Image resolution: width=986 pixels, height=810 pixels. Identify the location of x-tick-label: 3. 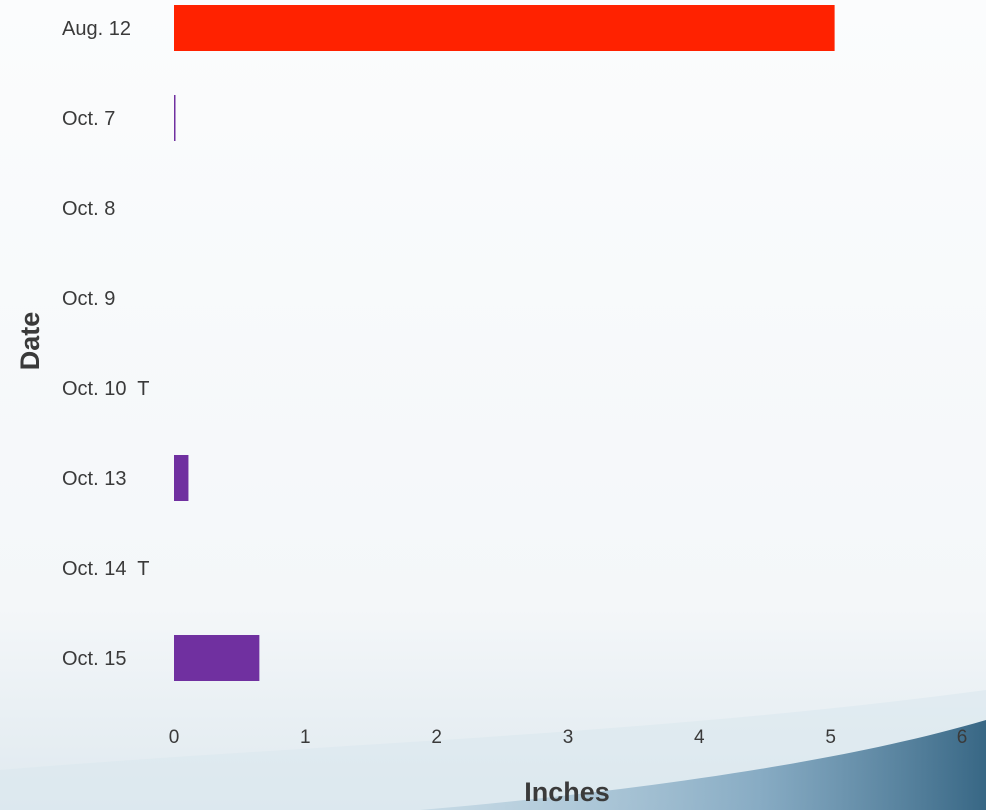
(568, 737).